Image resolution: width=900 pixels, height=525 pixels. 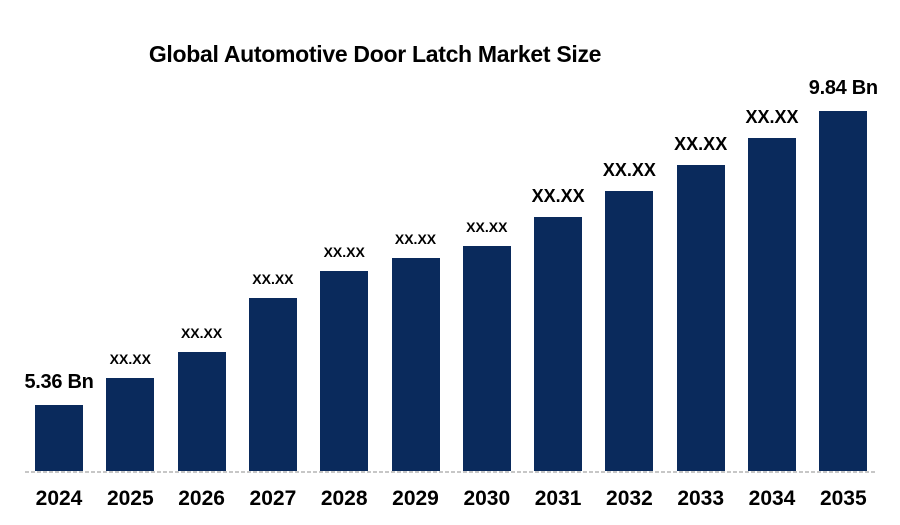 What do you see at coordinates (272, 384) in the screenshot?
I see `bar-2027` at bounding box center [272, 384].